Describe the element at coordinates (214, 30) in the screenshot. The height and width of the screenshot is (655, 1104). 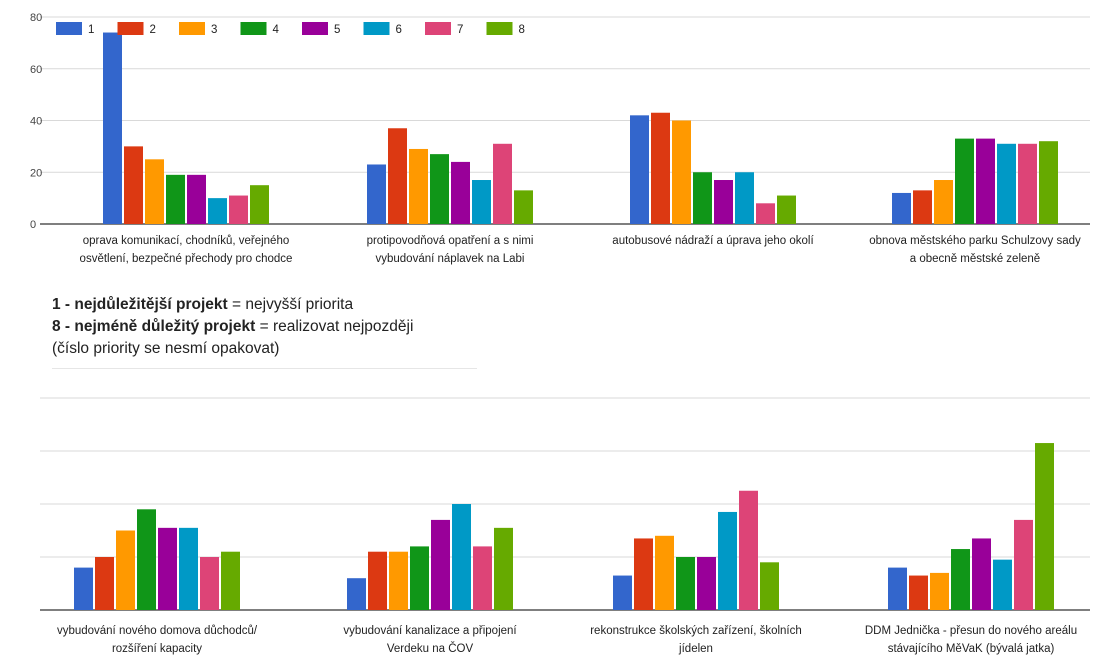
I see `legend-label: 3` at that location.